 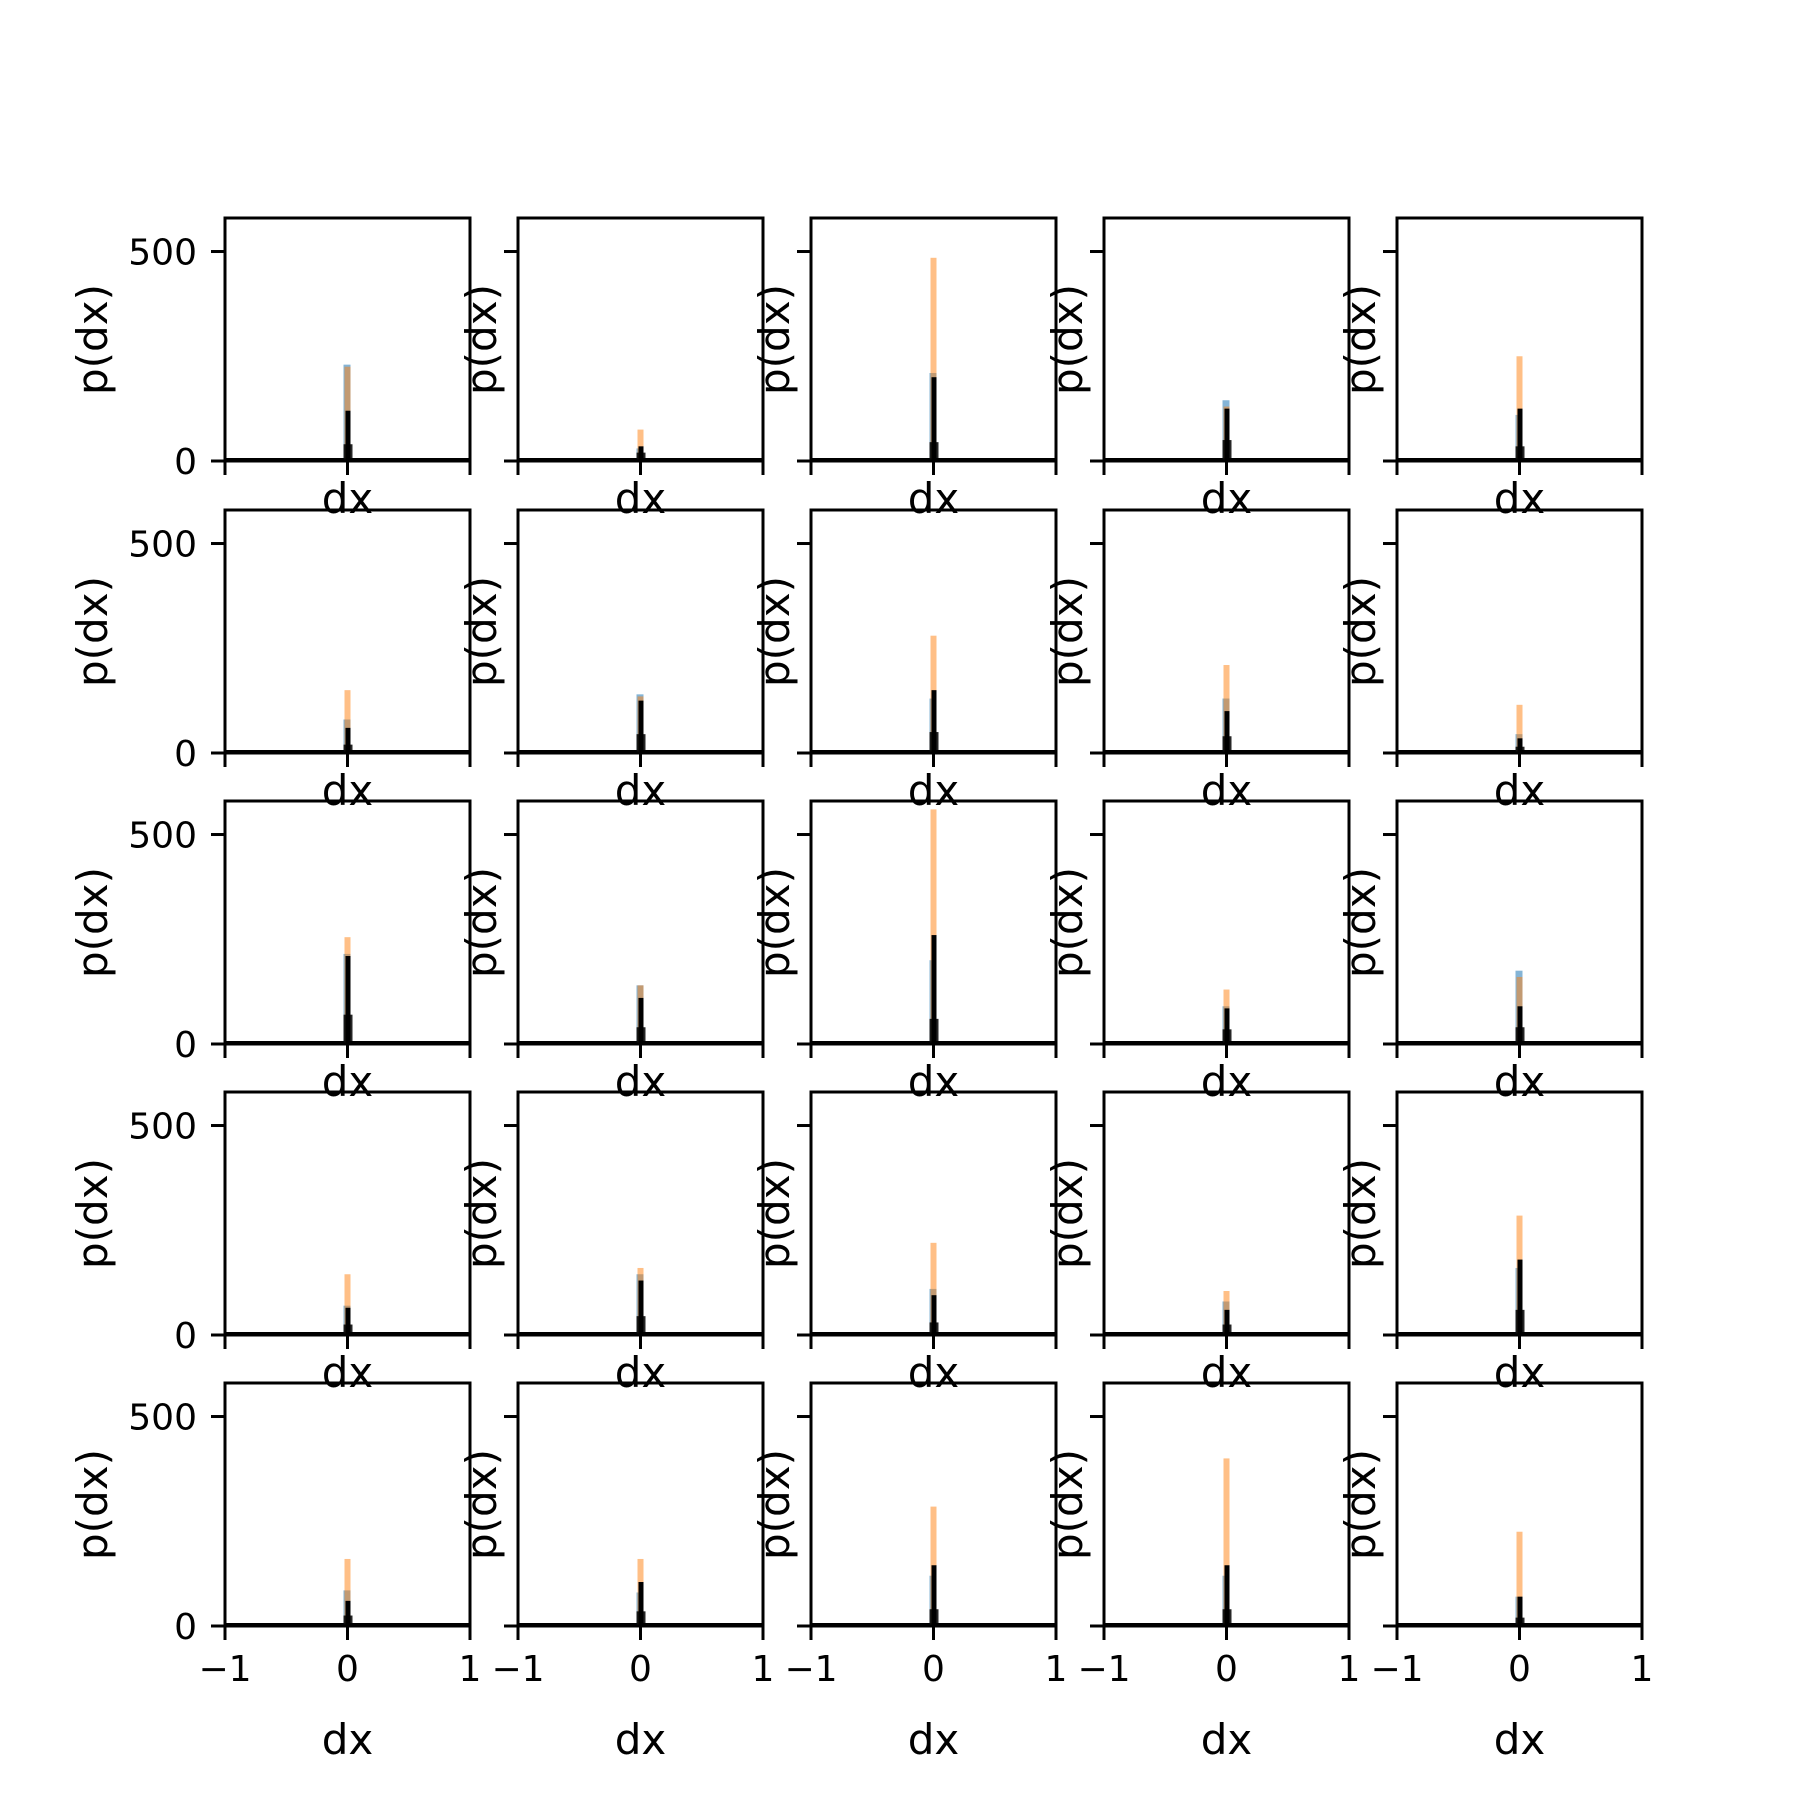 What do you see at coordinates (1490, 661) in the screenshot?
I see `subplot-r2-c5: dx p(dx)` at bounding box center [1490, 661].